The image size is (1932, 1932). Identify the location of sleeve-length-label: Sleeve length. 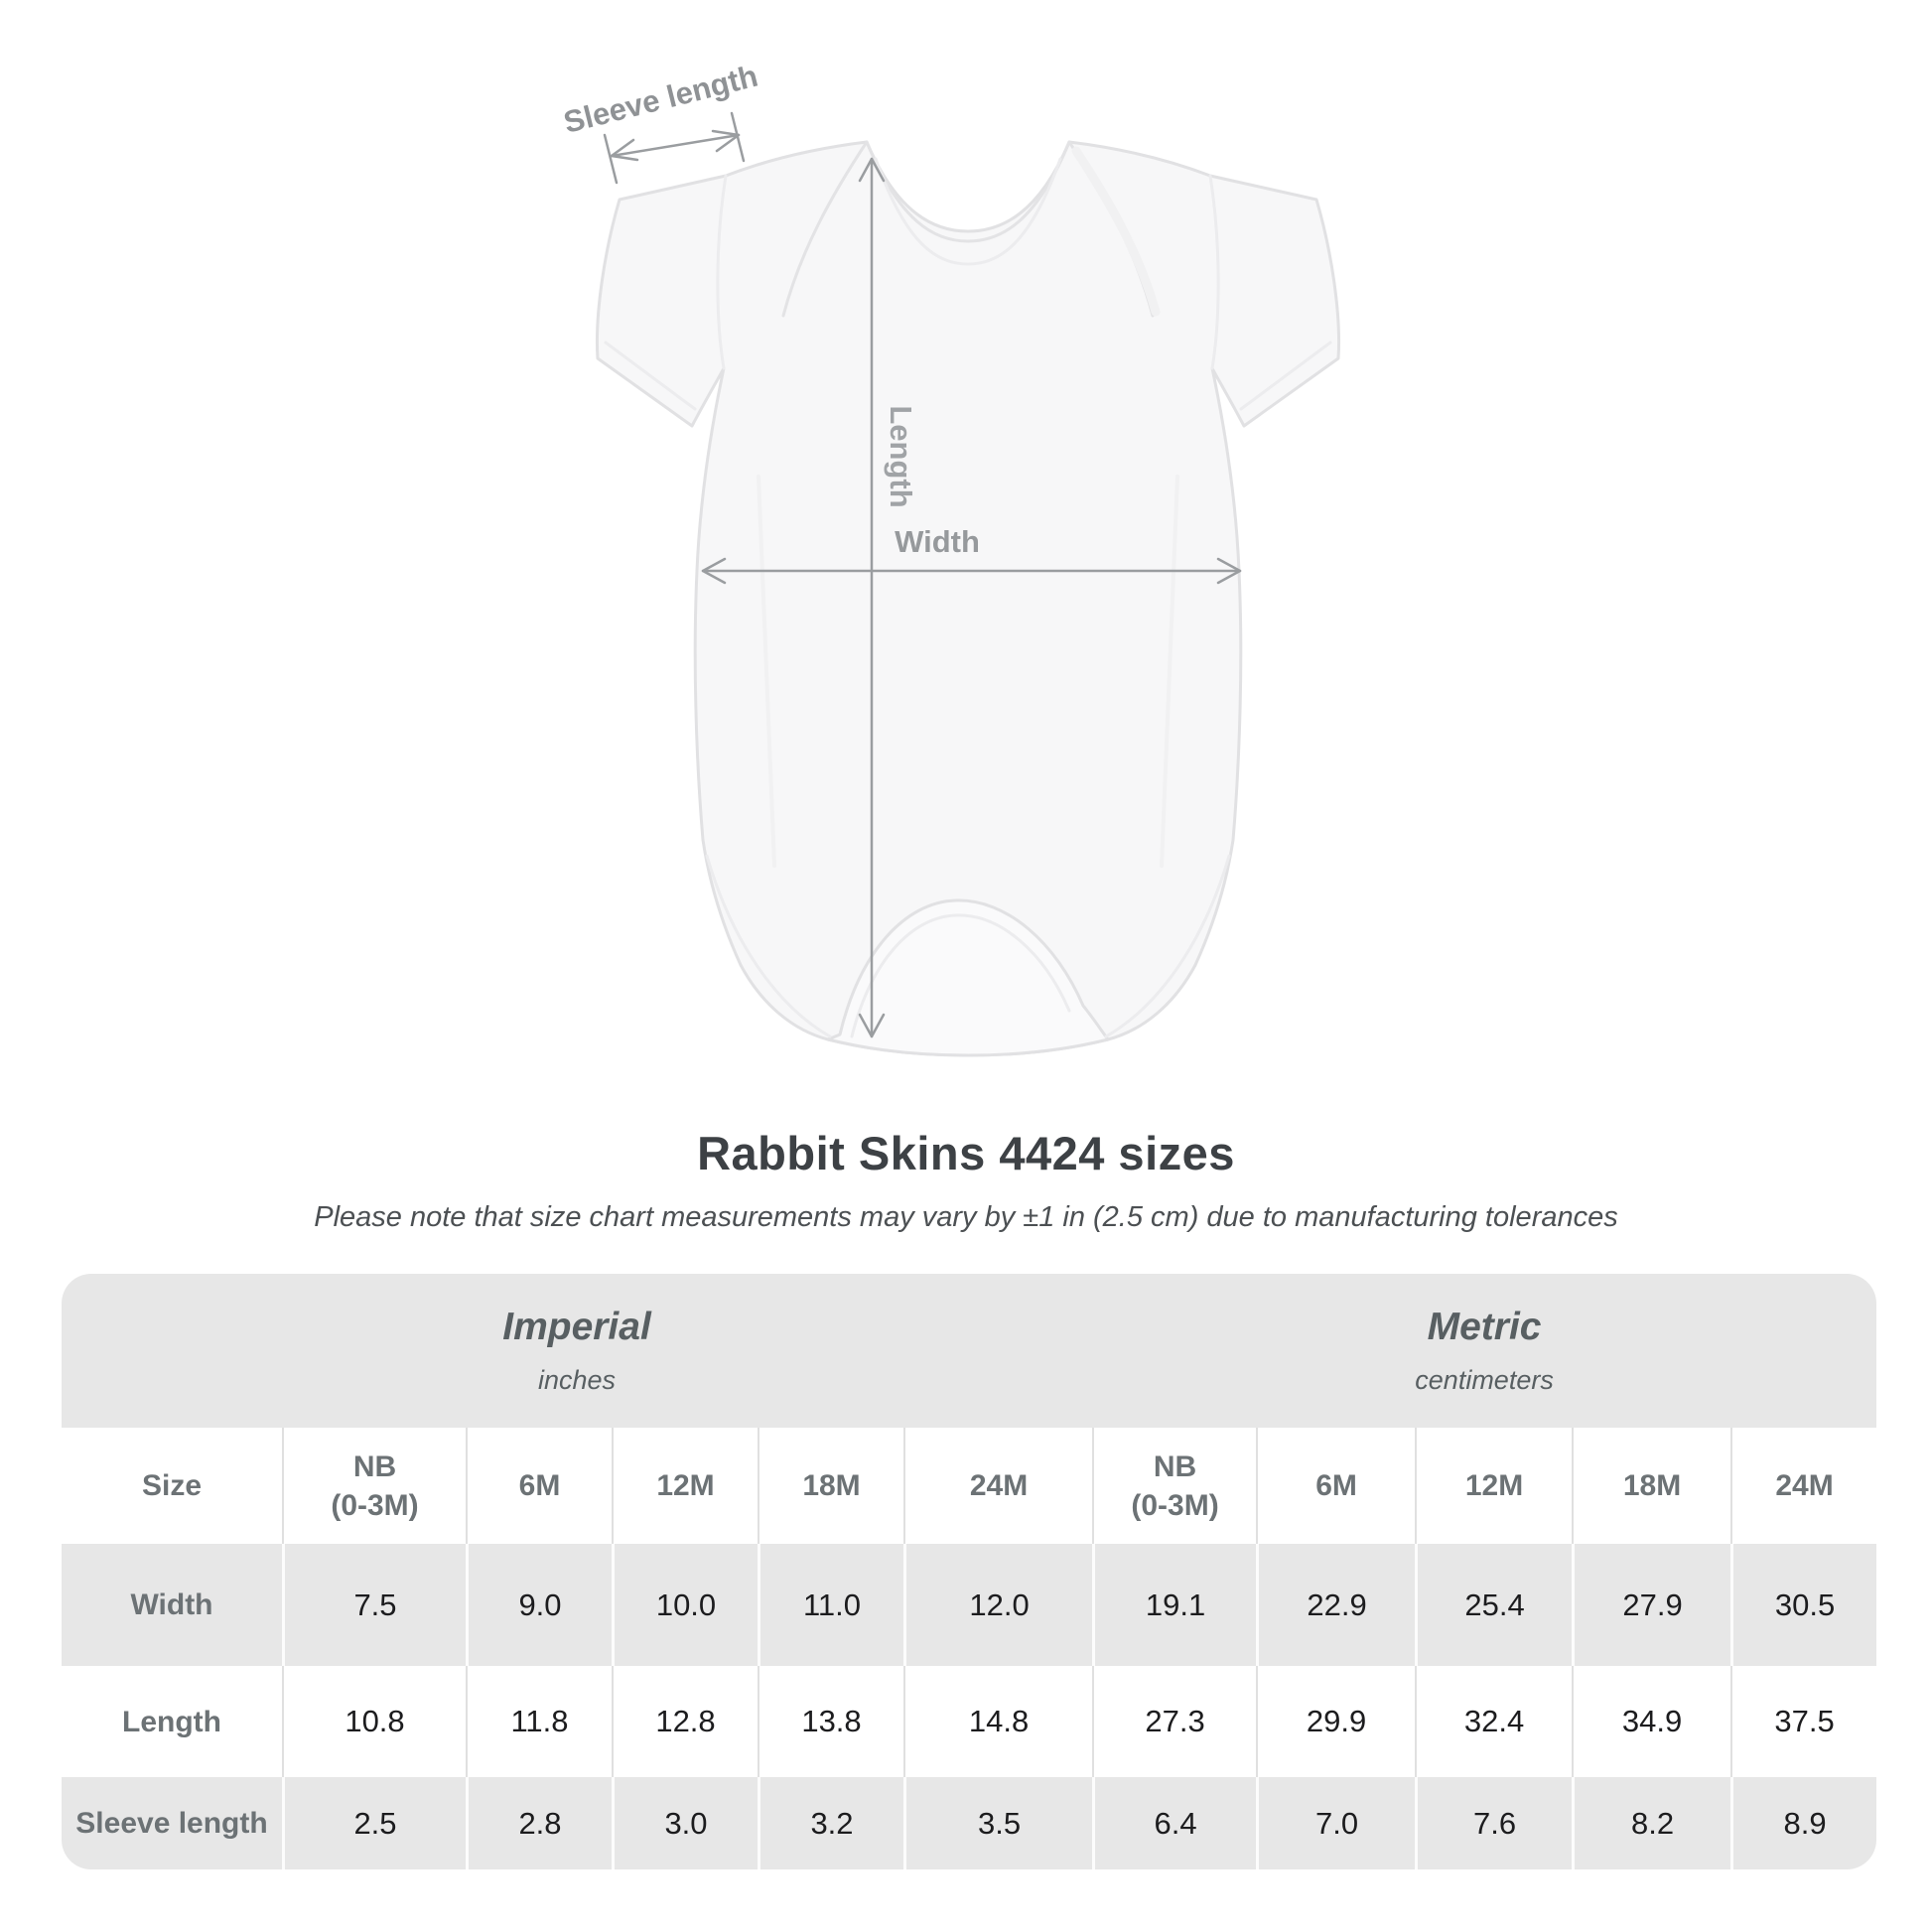
(660, 99).